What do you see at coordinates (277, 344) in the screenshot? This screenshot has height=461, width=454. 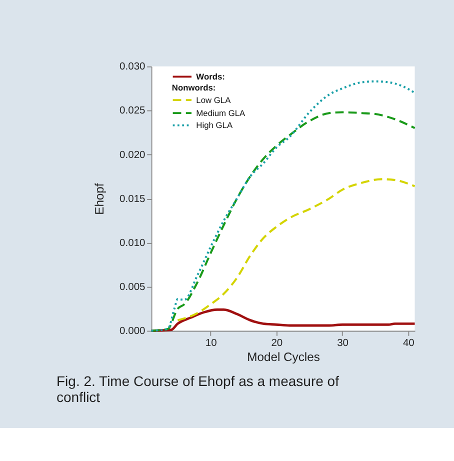 I see `x-tick-label: 20` at bounding box center [277, 344].